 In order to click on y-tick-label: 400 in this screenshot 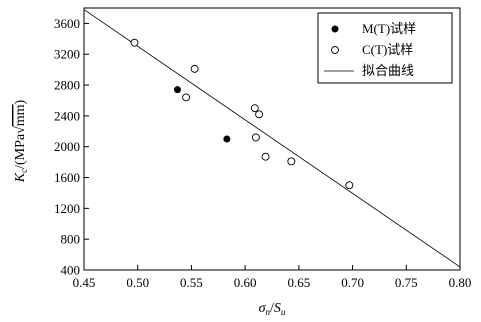, I will do `click(71, 270)`.